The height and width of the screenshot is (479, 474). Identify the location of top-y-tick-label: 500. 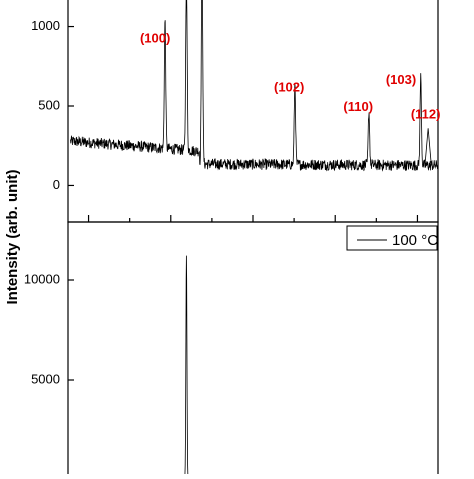
(49, 104).